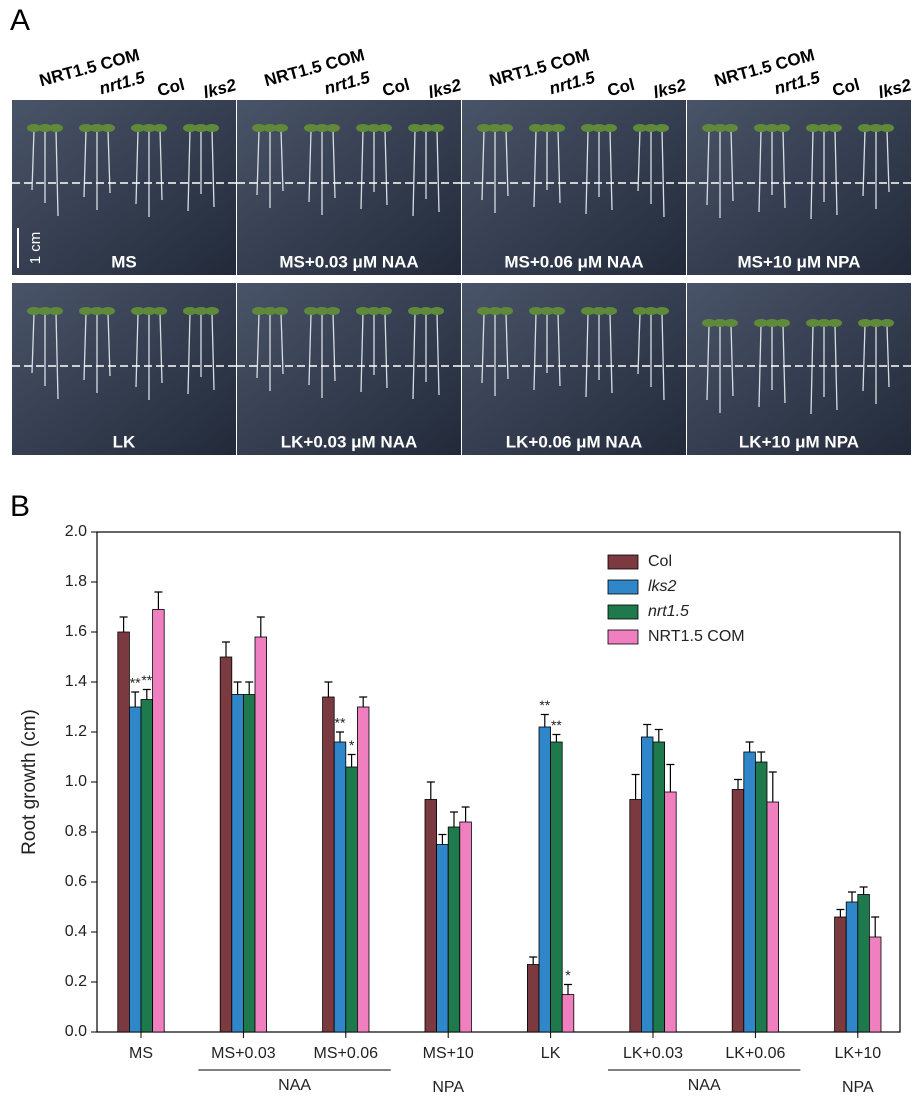 The height and width of the screenshot is (1097, 922). What do you see at coordinates (76, 881) in the screenshot?
I see `y-tick-label: 0.6` at bounding box center [76, 881].